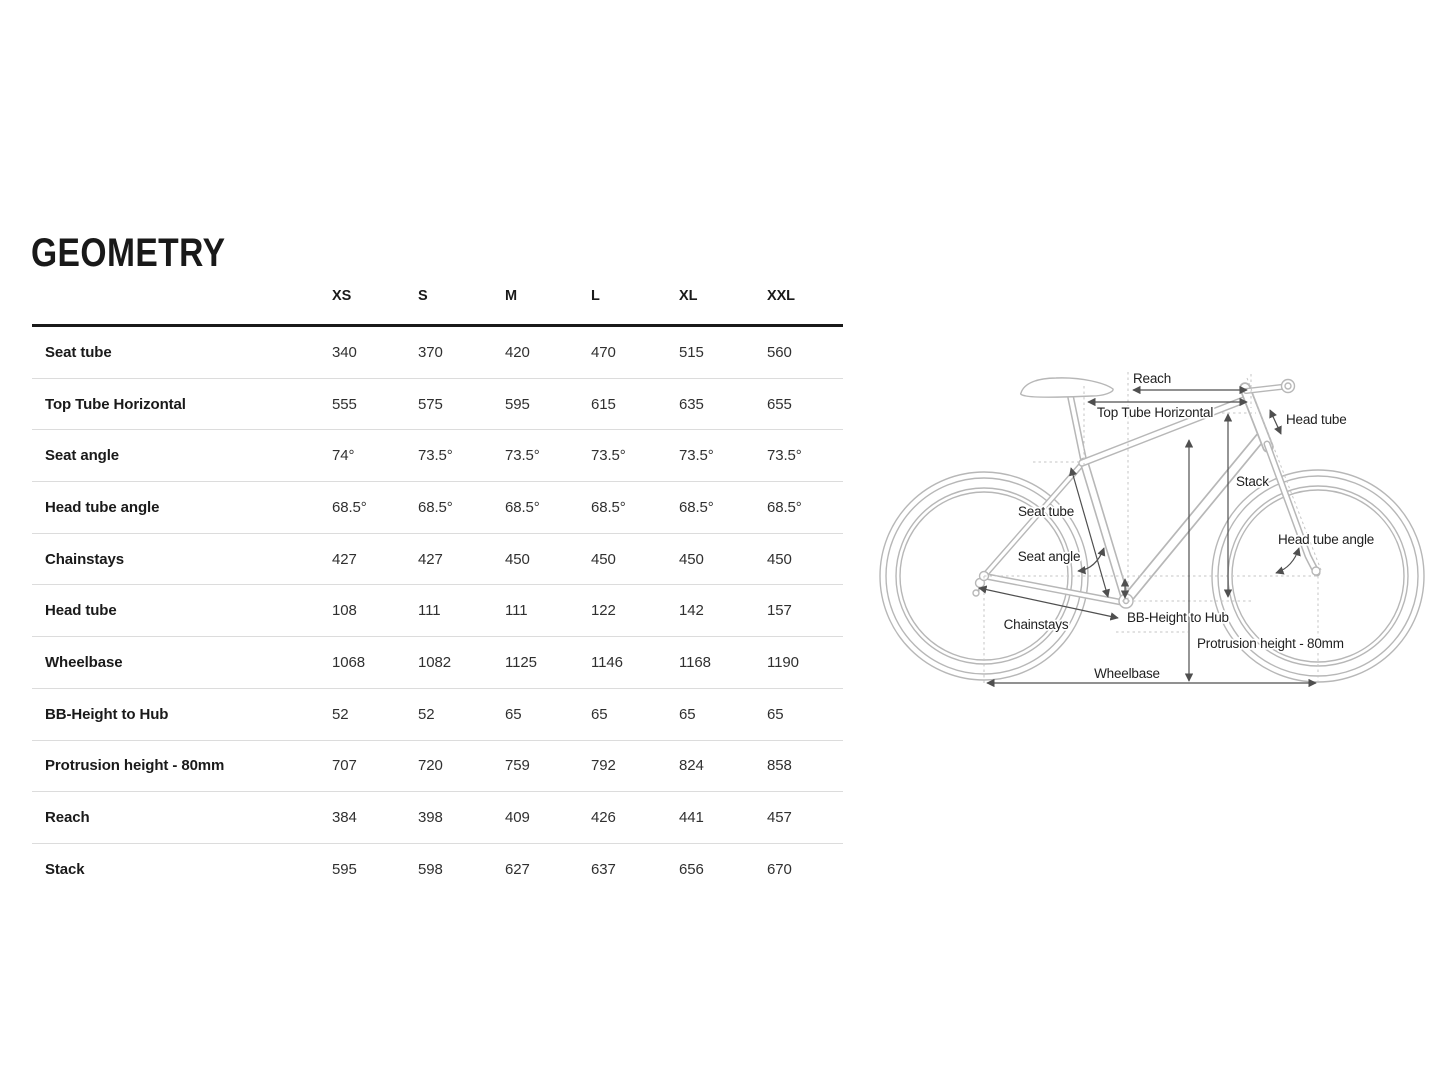 This screenshot has width=1440, height=1080. Describe the element at coordinates (343, 456) in the screenshot. I see `row-value: 74°` at that location.